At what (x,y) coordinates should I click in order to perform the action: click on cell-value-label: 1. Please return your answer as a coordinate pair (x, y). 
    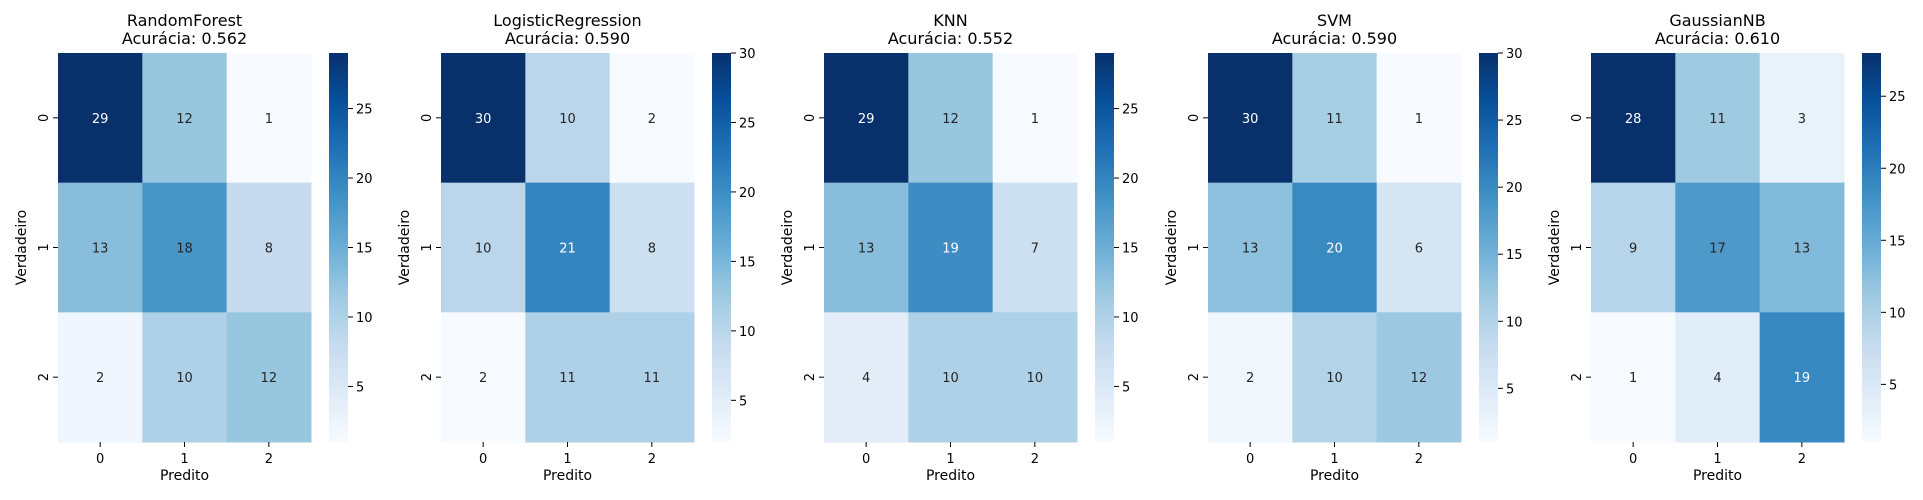
    Looking at the image, I should click on (1419, 119).